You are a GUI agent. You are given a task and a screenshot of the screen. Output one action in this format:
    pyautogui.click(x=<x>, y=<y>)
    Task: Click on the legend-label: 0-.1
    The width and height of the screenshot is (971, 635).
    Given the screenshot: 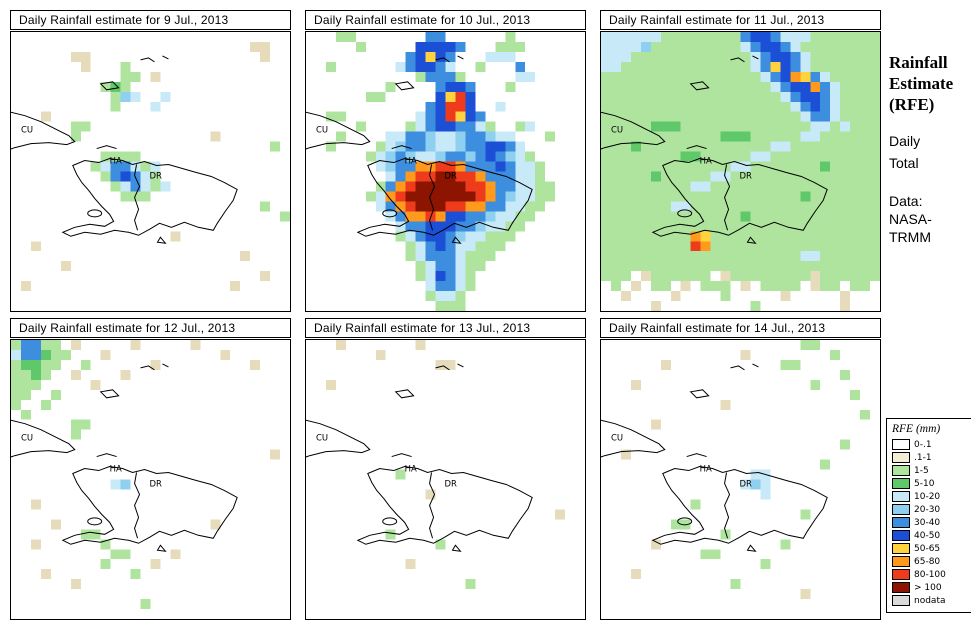 What is the action you would take?
    pyautogui.click(x=923, y=444)
    